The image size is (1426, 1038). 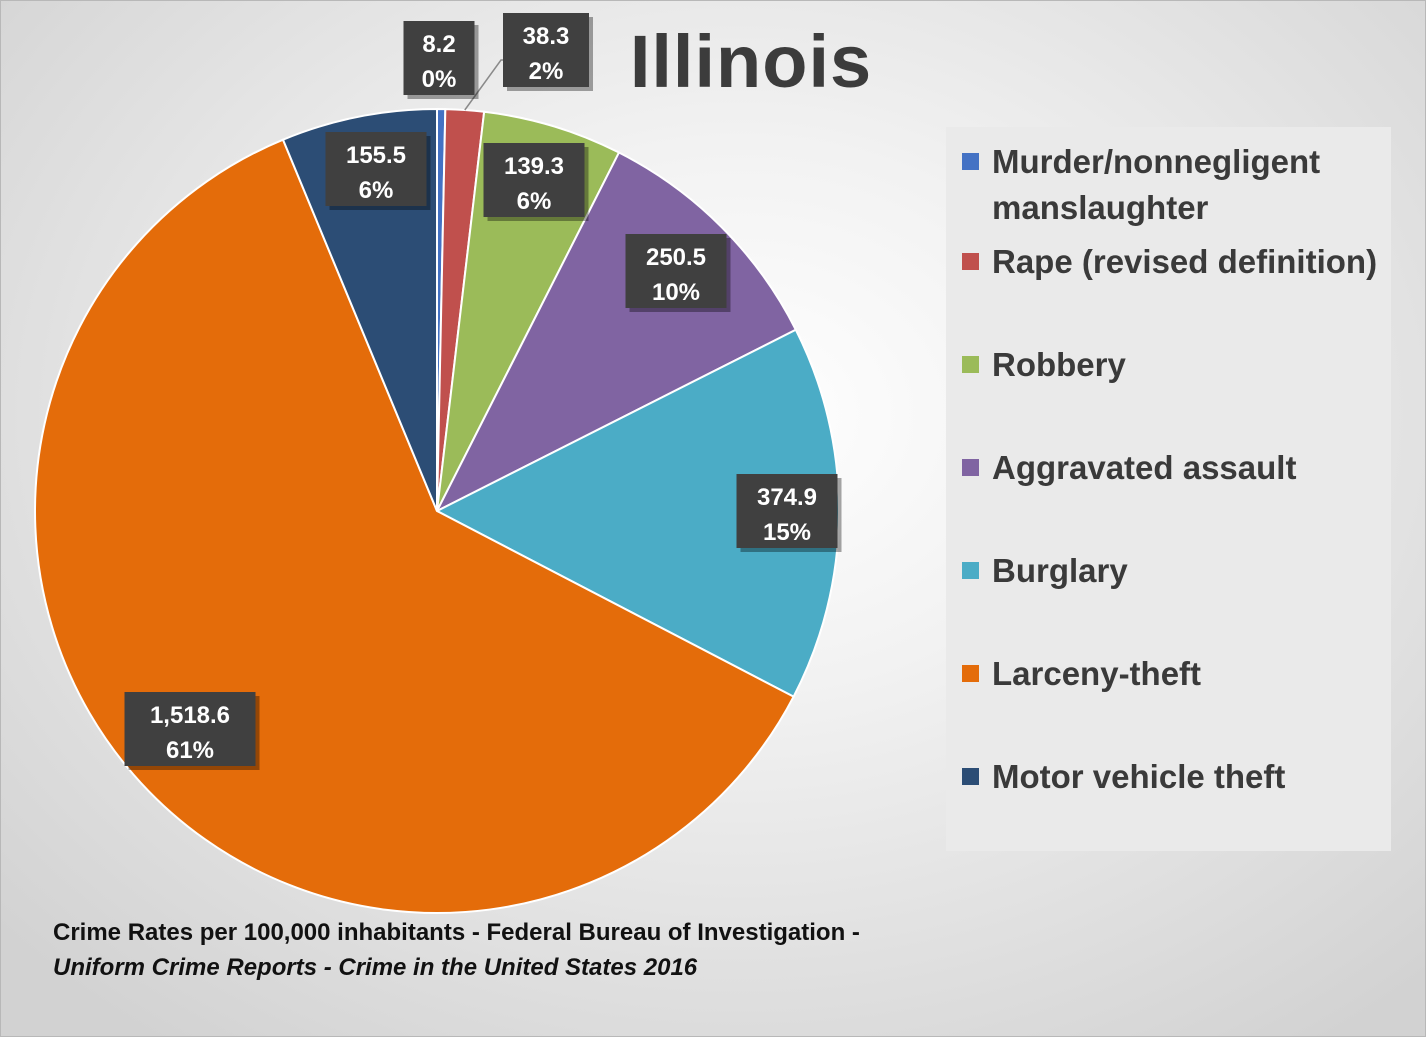 What do you see at coordinates (439, 79) in the screenshot?
I see `data-label-percent: 0%` at bounding box center [439, 79].